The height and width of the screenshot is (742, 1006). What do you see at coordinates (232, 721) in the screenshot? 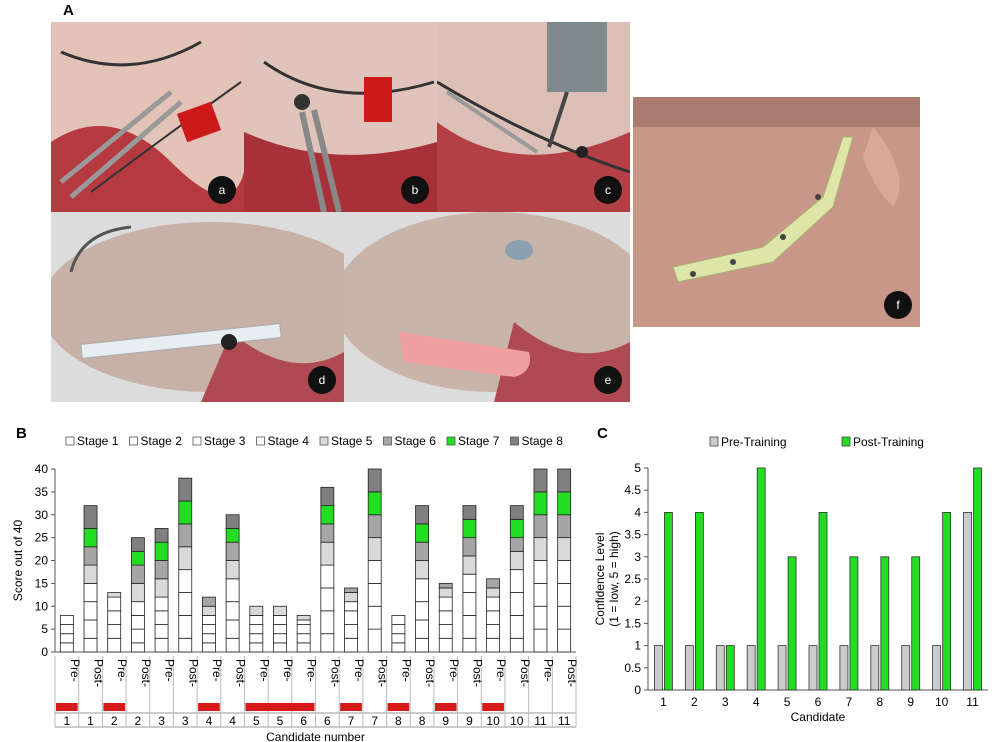
I see `category-candidate-label: 4` at bounding box center [232, 721].